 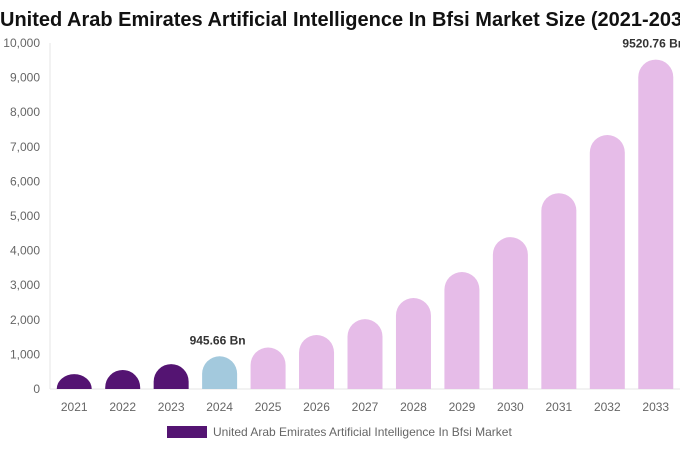 What do you see at coordinates (25, 285) in the screenshot?
I see `y-tick-label: 3,000` at bounding box center [25, 285].